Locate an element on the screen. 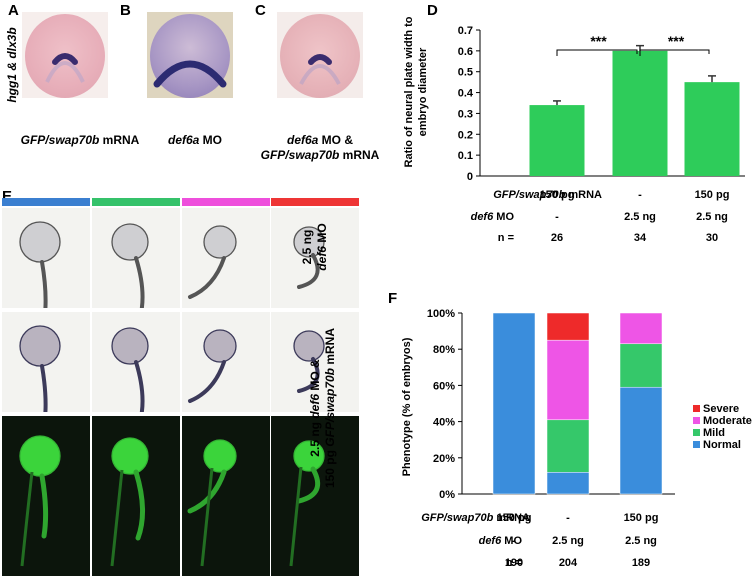 This screenshot has height=577, width=753. panel-label-a: A is located at coordinates (13, 10).